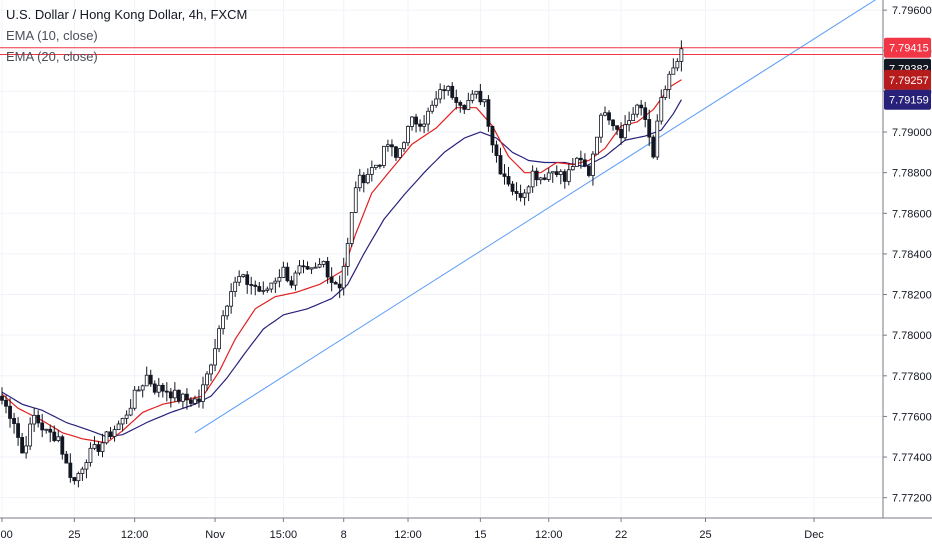  Describe the element at coordinates (912, 377) in the screenshot. I see `price-tick-label: 7.77800` at that location.